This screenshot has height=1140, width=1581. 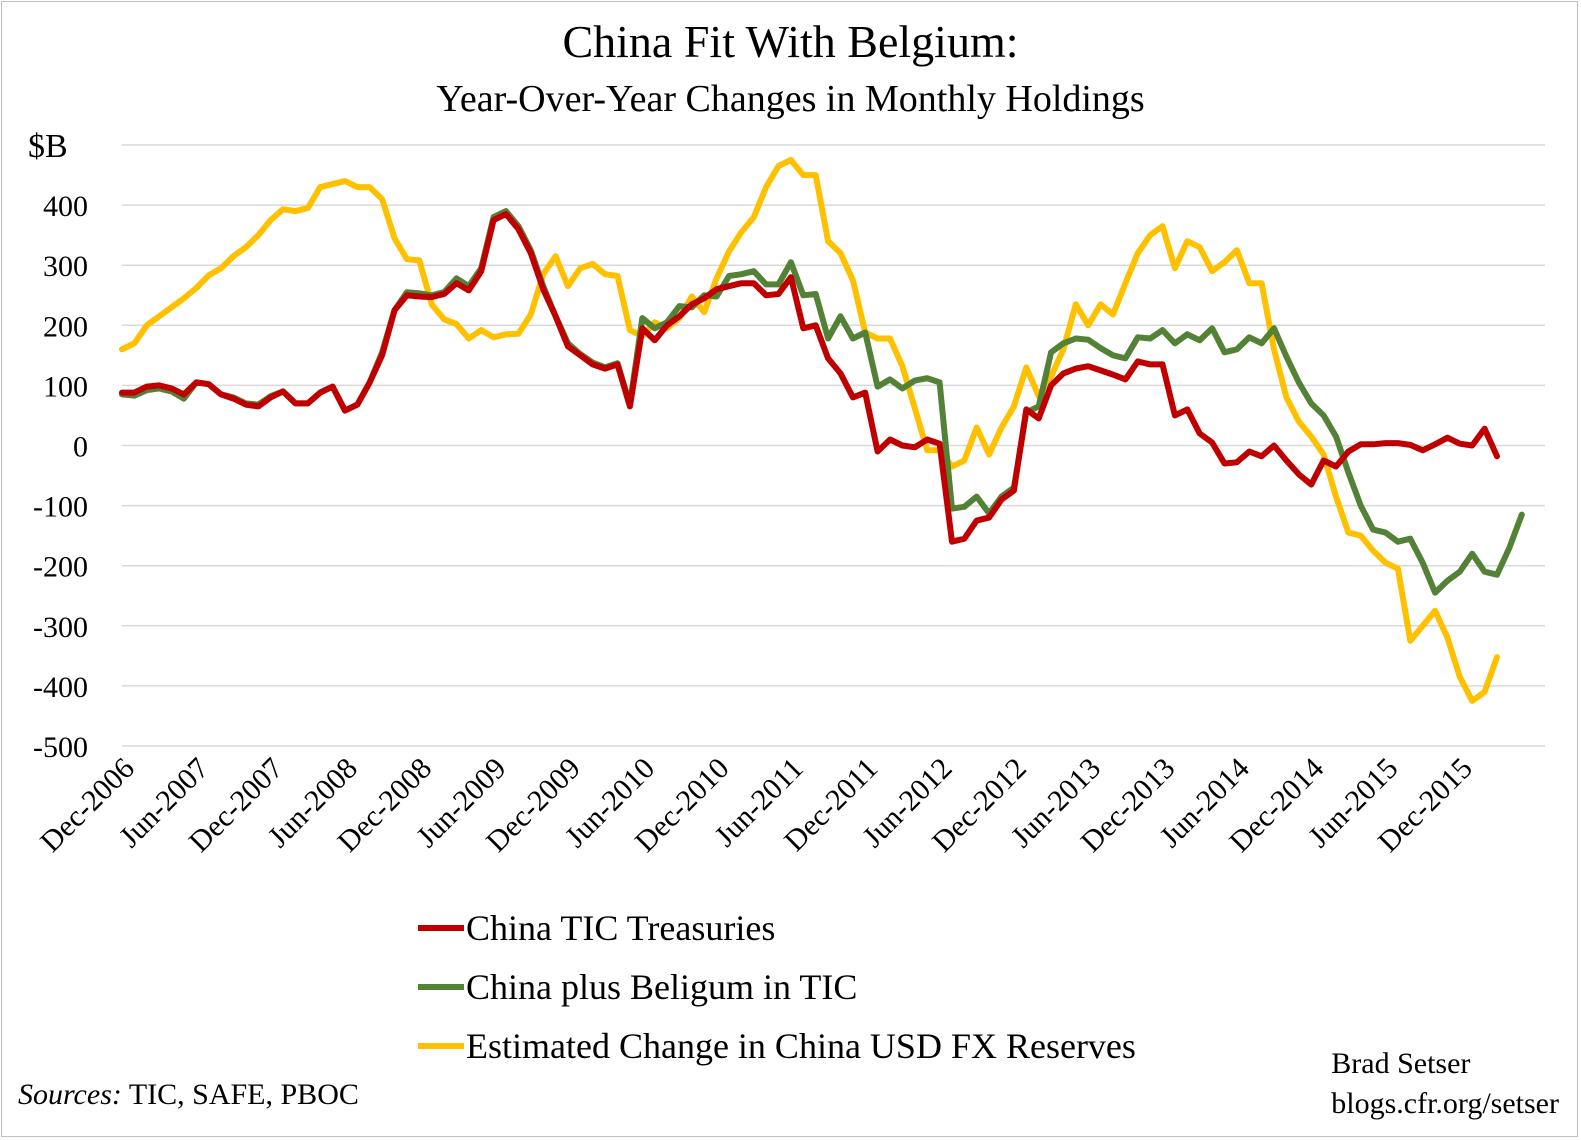 I want to click on y-tick-label: -500, so click(x=60, y=747).